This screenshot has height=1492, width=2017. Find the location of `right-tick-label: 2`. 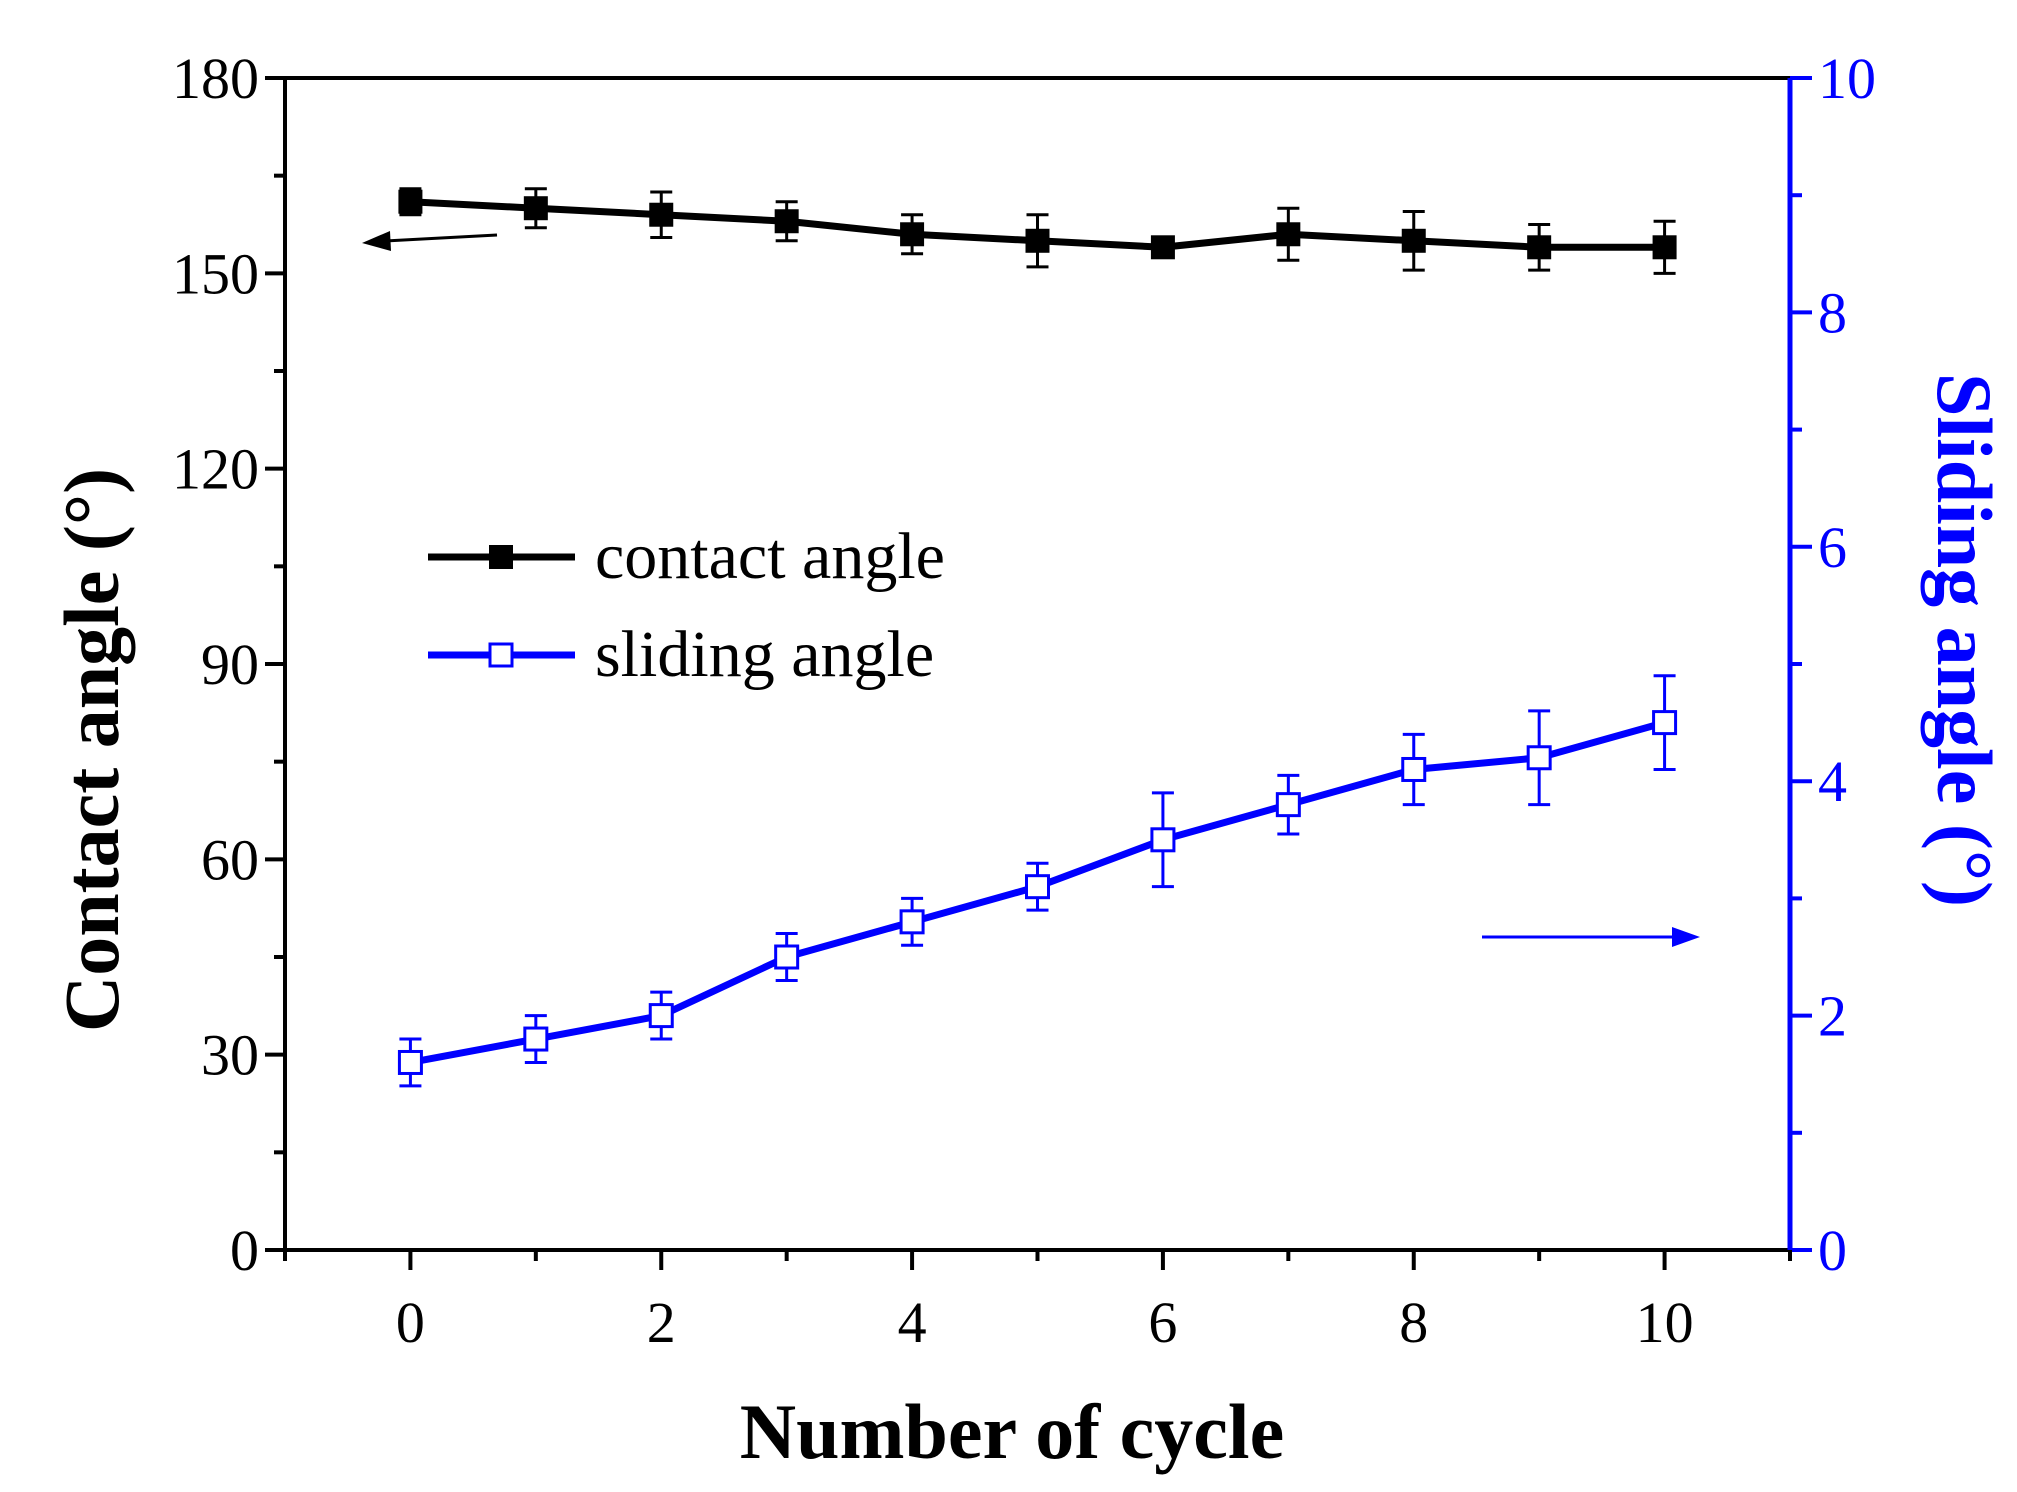

right-tick-label: 2 is located at coordinates (1832, 1016).